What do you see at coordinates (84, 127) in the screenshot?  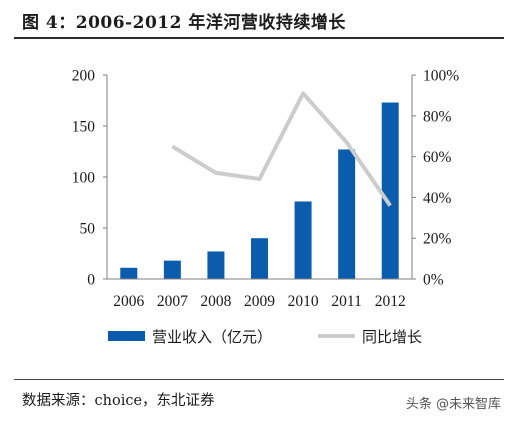 I see `left-tick-label: 150` at bounding box center [84, 127].